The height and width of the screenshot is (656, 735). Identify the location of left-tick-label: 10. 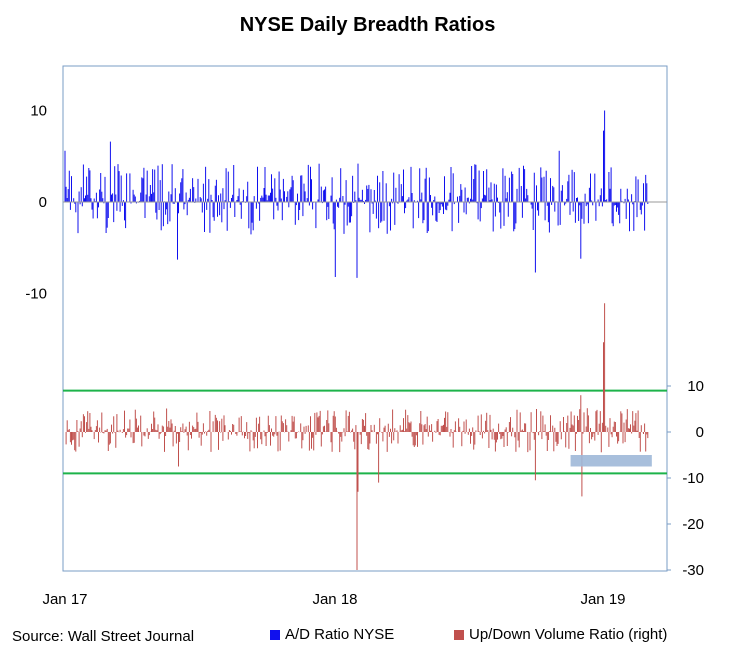
(38, 111).